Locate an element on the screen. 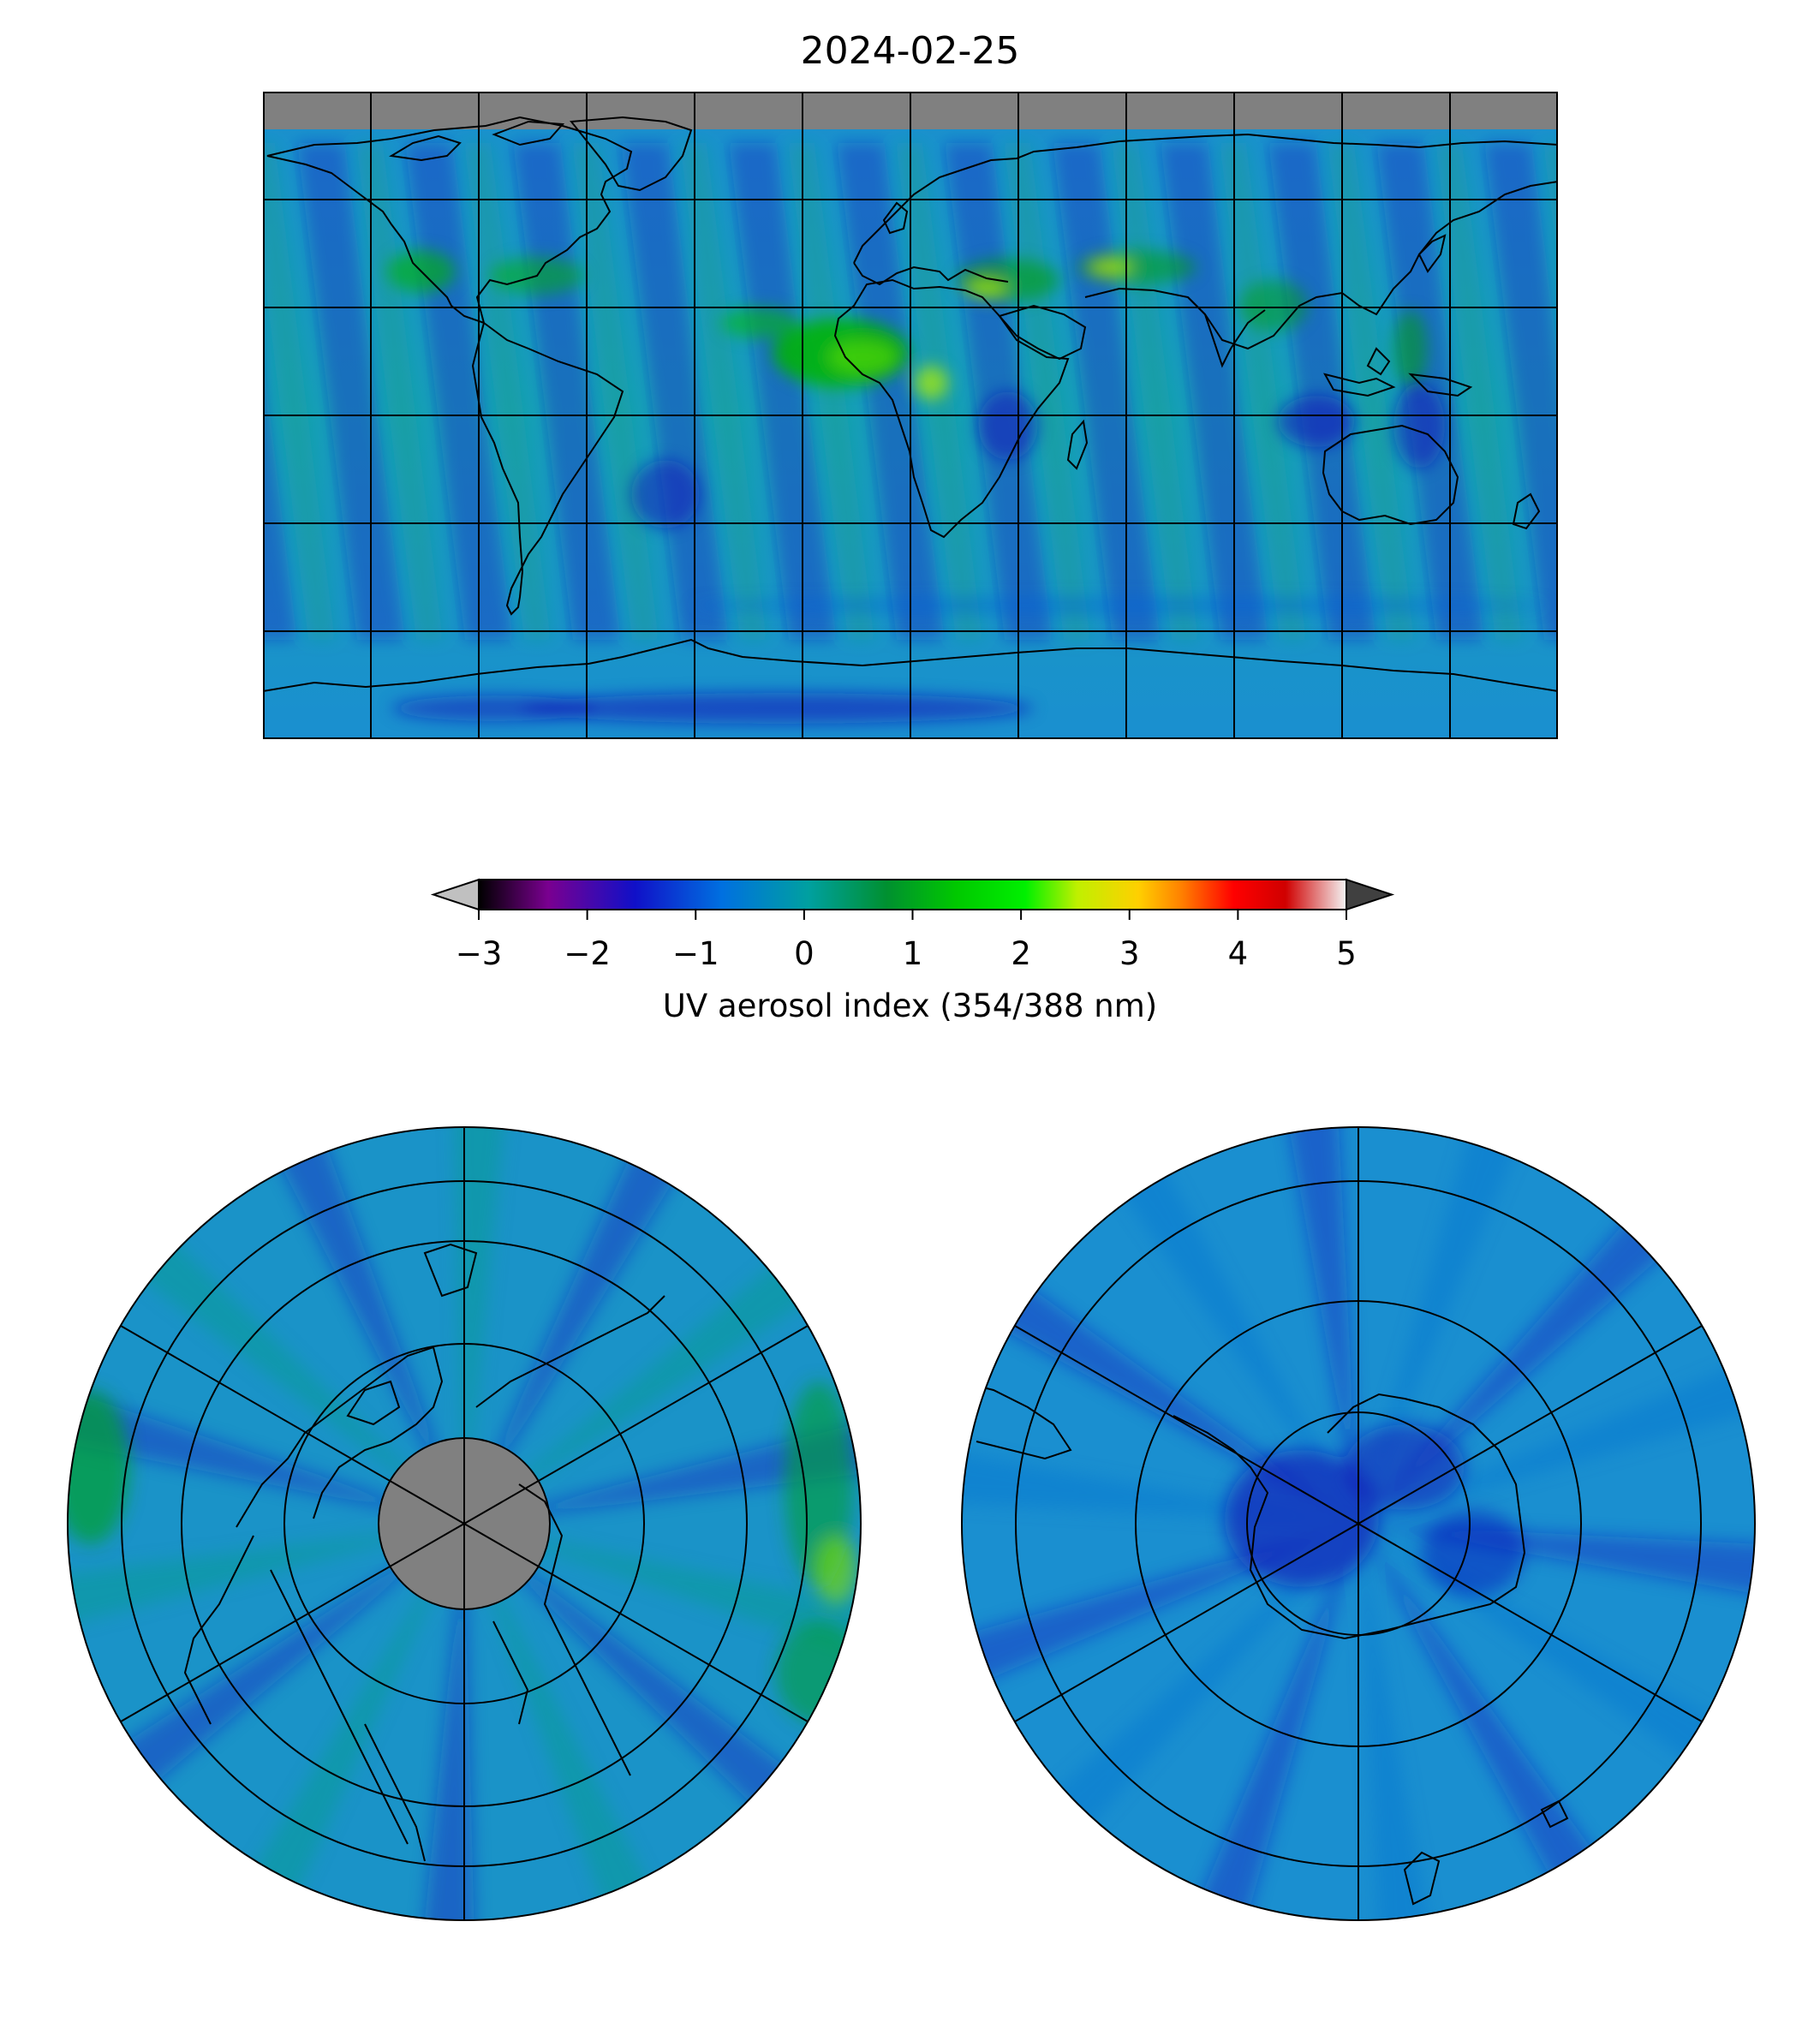  colorbar-tick-marks is located at coordinates (912, 915).